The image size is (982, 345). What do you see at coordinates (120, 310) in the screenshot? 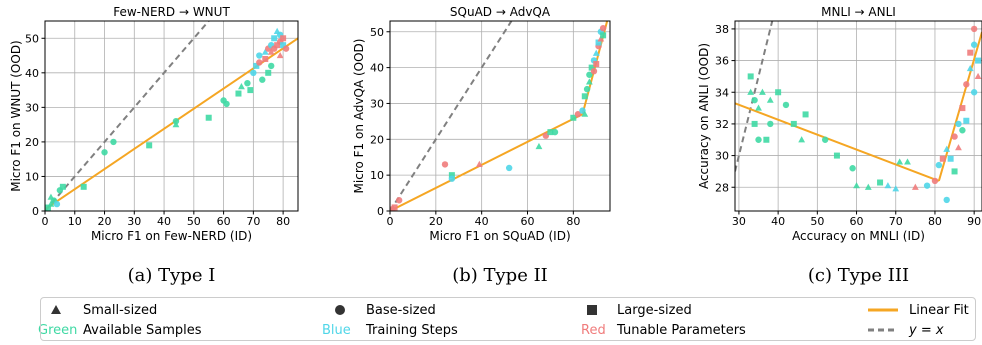
I see `legend-small-sized: Small-sized` at bounding box center [120, 310].